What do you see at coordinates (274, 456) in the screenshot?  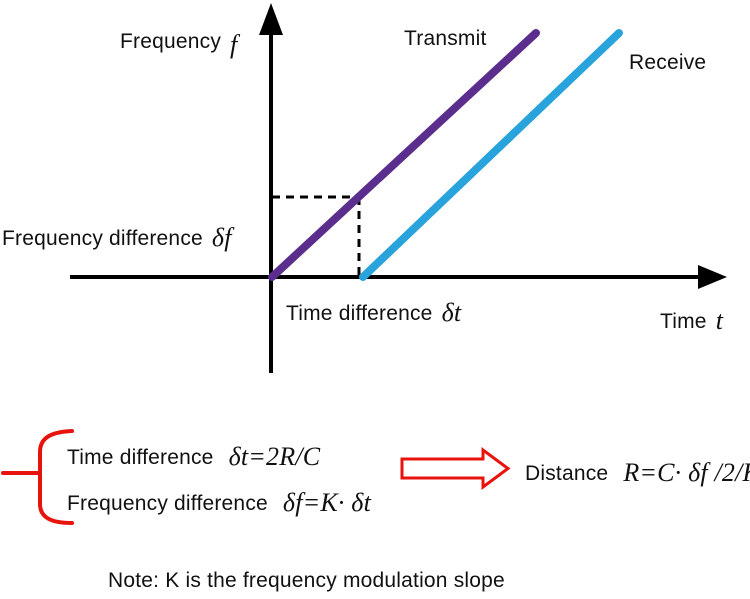 I see `time-difference-formula: δt=2R/C` at bounding box center [274, 456].